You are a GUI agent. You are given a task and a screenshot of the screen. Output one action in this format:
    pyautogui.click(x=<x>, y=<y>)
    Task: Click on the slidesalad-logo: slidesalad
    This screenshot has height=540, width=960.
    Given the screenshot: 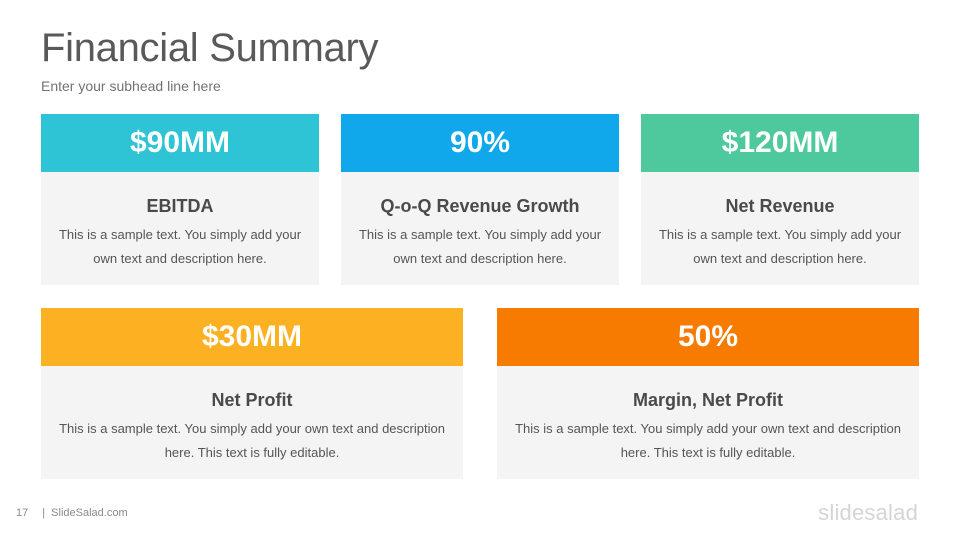 What is the action you would take?
    pyautogui.click(x=868, y=513)
    